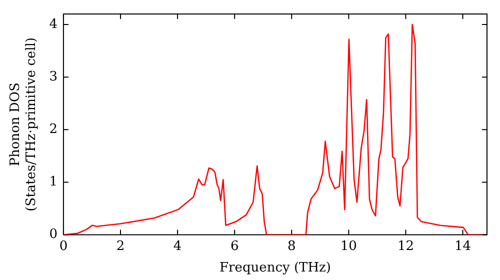 This screenshot has width=500, height=280. Describe the element at coordinates (120, 246) in the screenshot. I see `x-tick-label: 2` at that location.